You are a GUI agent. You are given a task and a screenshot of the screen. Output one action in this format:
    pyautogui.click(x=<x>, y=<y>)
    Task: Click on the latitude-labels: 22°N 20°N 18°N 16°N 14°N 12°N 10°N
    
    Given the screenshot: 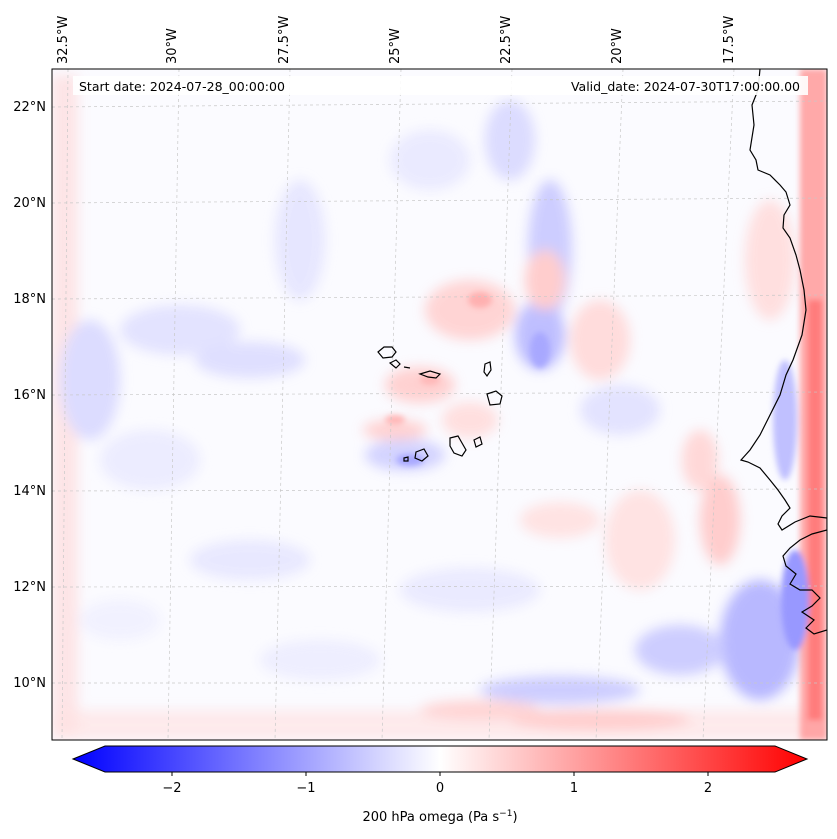 What is the action you would take?
    pyautogui.click(x=29, y=395)
    